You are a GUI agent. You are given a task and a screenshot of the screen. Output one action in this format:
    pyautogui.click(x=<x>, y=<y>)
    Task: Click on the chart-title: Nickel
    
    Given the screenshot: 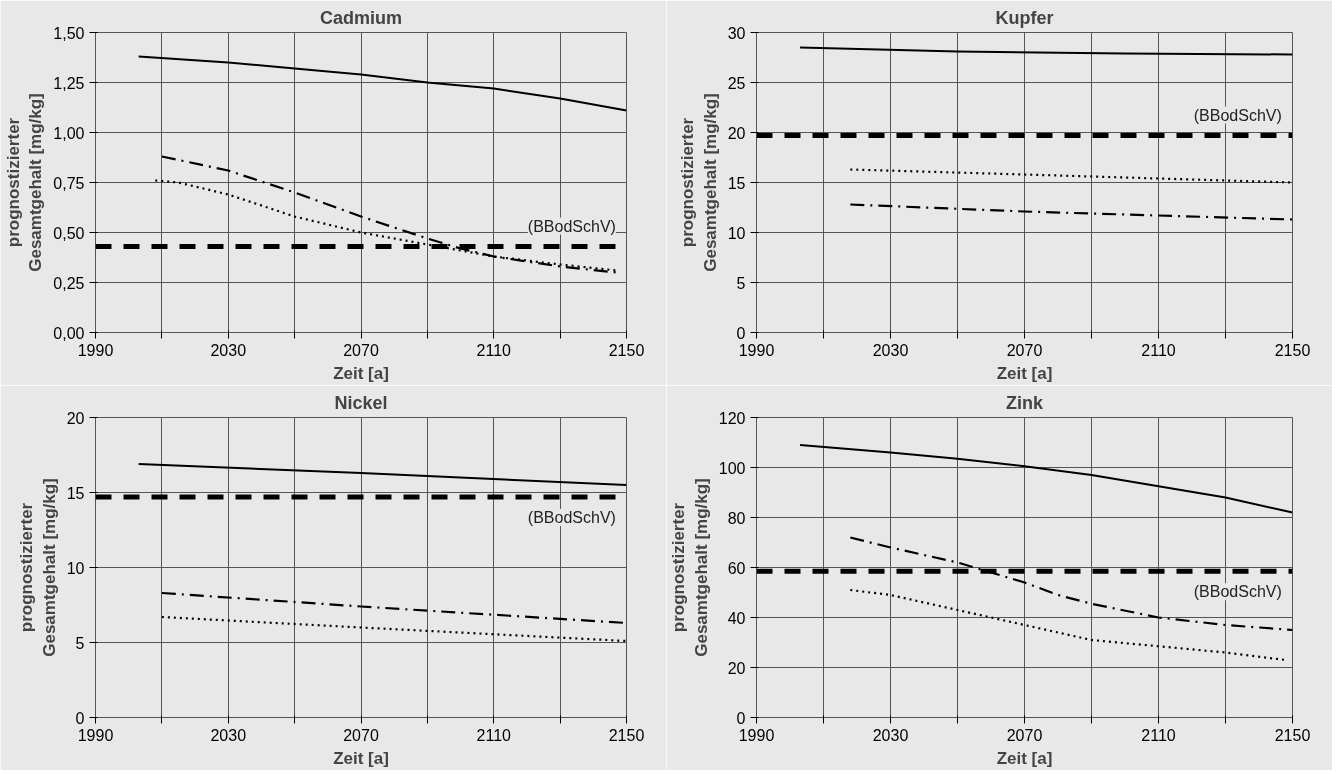 What is the action you would take?
    pyautogui.click(x=361, y=402)
    